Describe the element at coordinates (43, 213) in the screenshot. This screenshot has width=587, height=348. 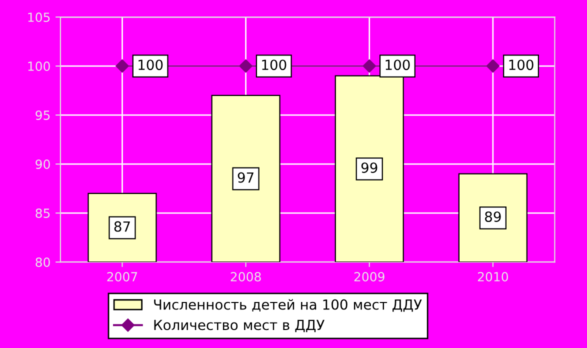
I see `y-tick-label: 85` at that location.